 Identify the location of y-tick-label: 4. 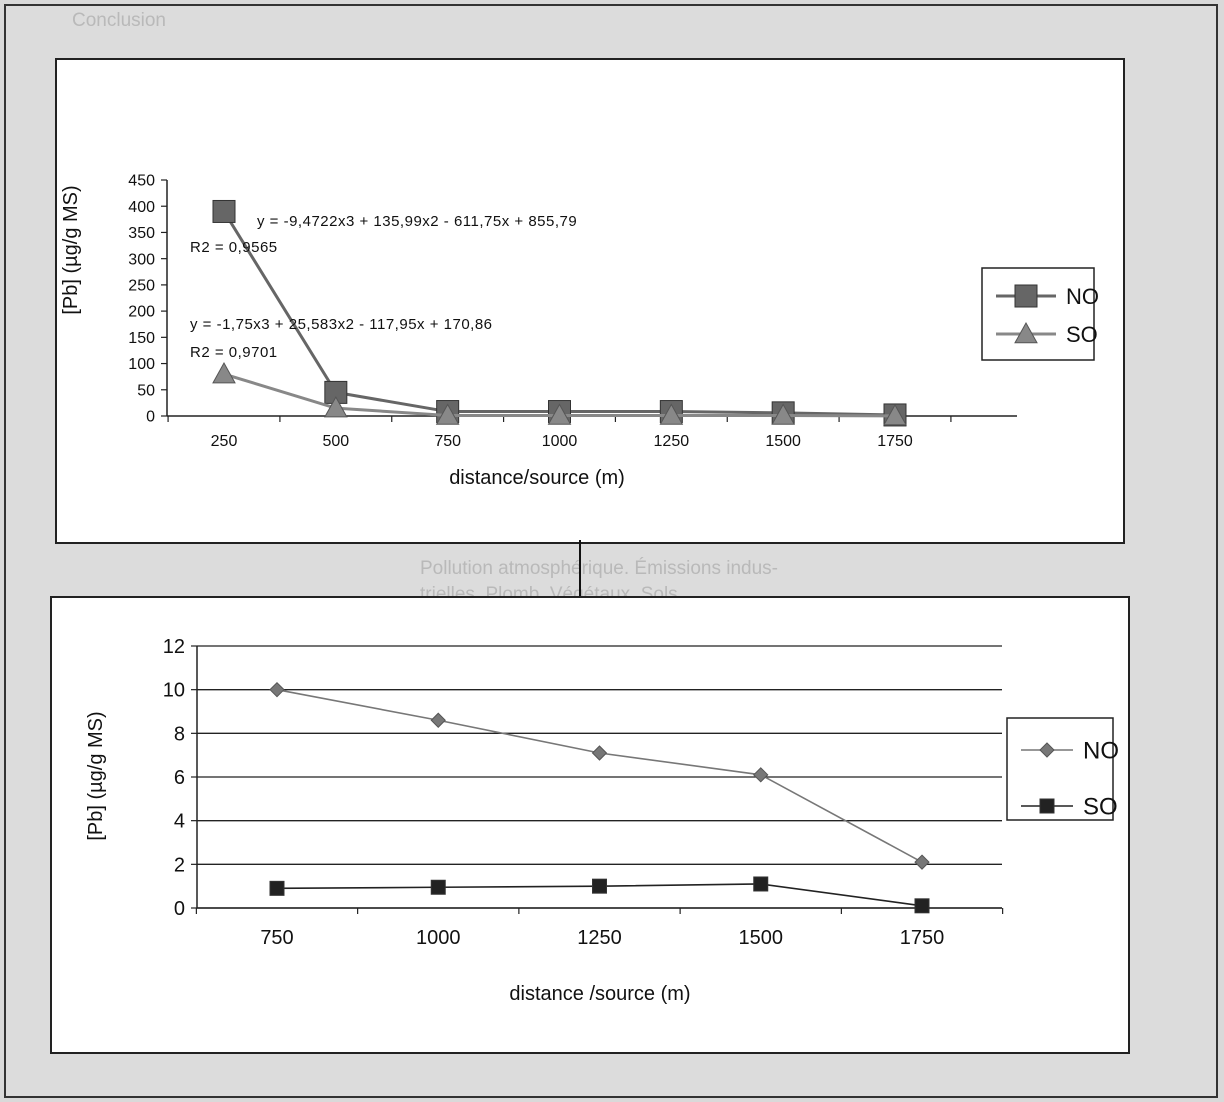
(179, 822).